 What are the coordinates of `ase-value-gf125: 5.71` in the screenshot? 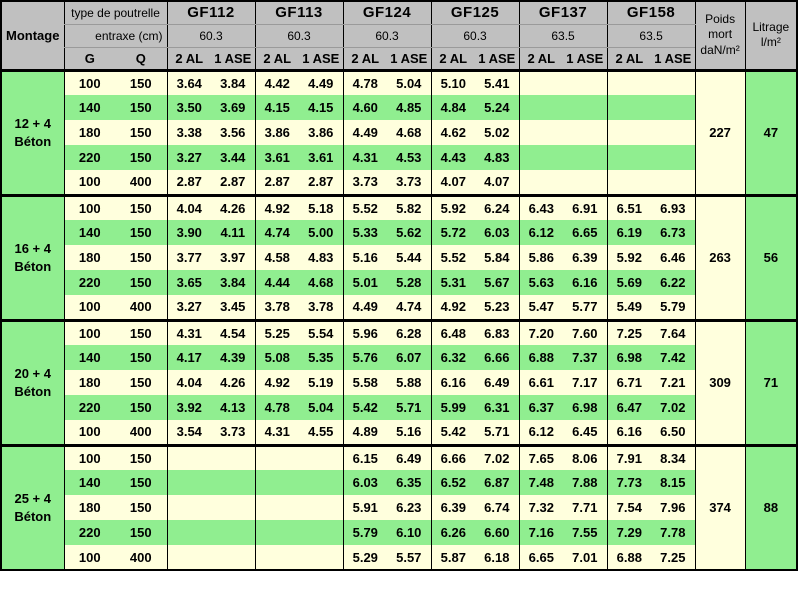 It's located at (497, 432).